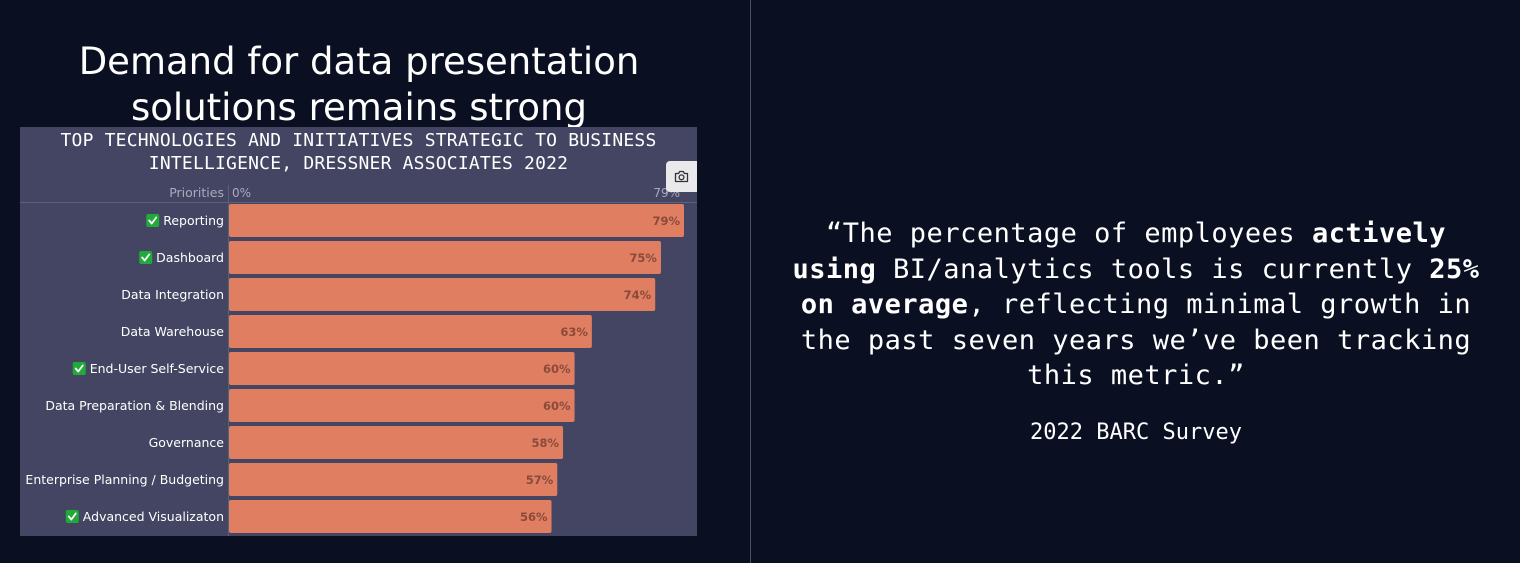 The height and width of the screenshot is (563, 1520). Describe the element at coordinates (638, 295) in the screenshot. I see `value-label-2: 74%` at that location.